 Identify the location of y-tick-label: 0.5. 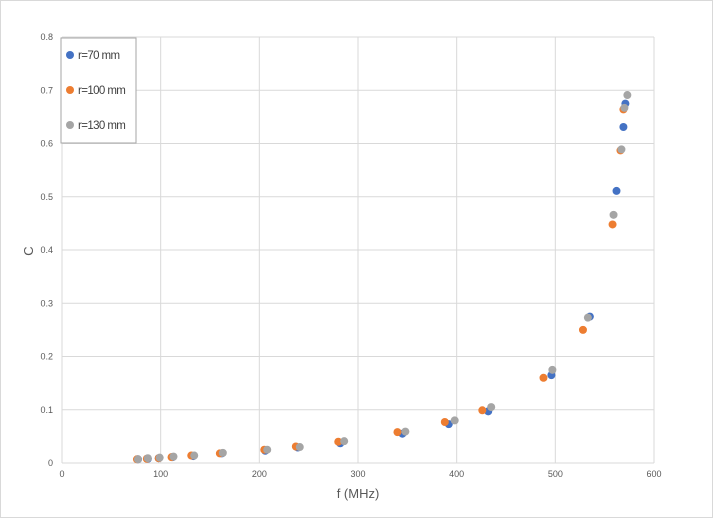
(46, 197).